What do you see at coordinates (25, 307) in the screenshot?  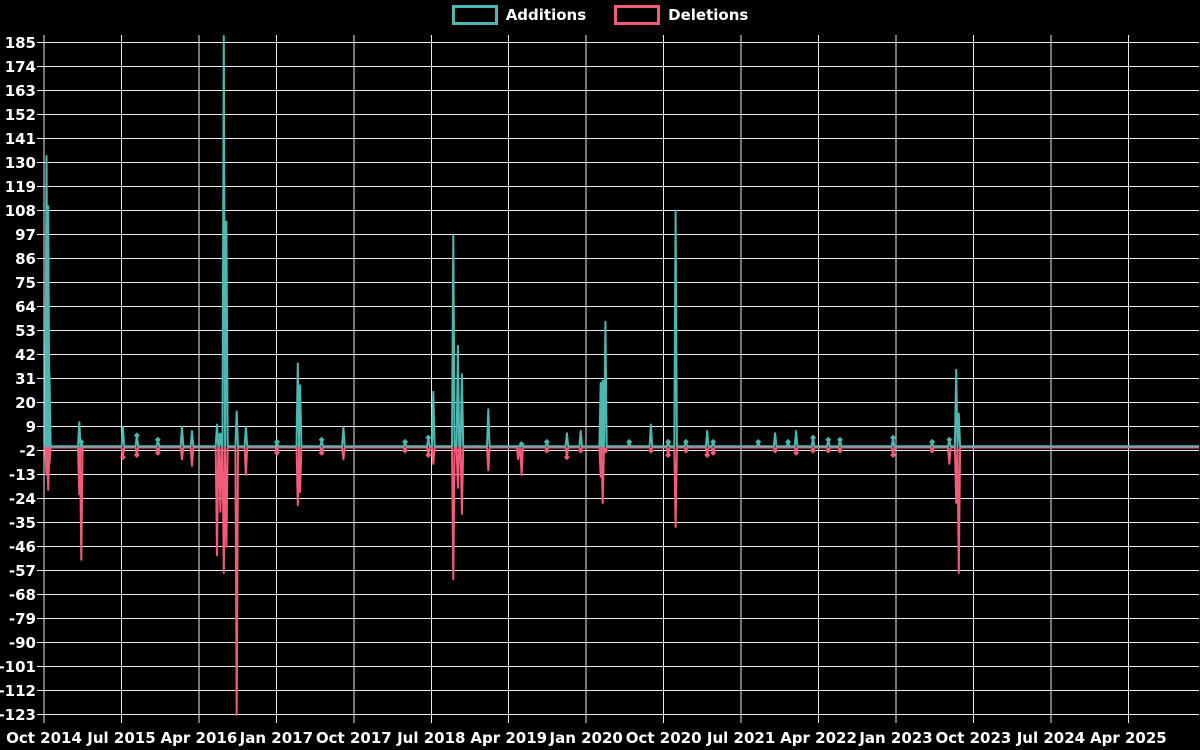 I see `y-tick-label: 64` at bounding box center [25, 307].